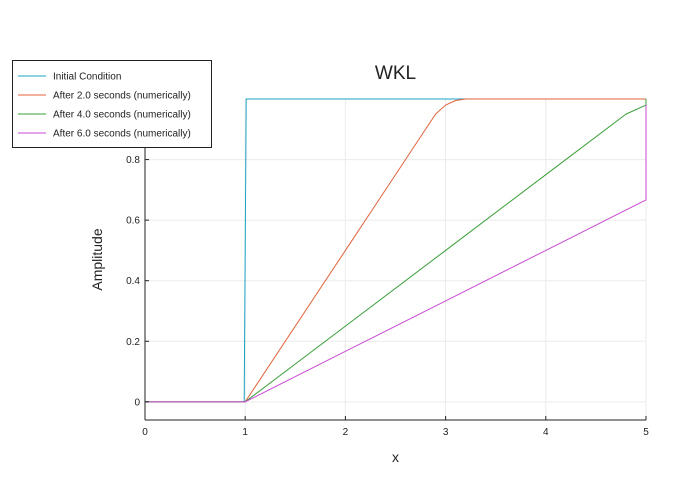 This screenshot has height=500, width=700. Describe the element at coordinates (122, 134) in the screenshot. I see `legend-label: After 6.0 seconds (numerically)` at that location.